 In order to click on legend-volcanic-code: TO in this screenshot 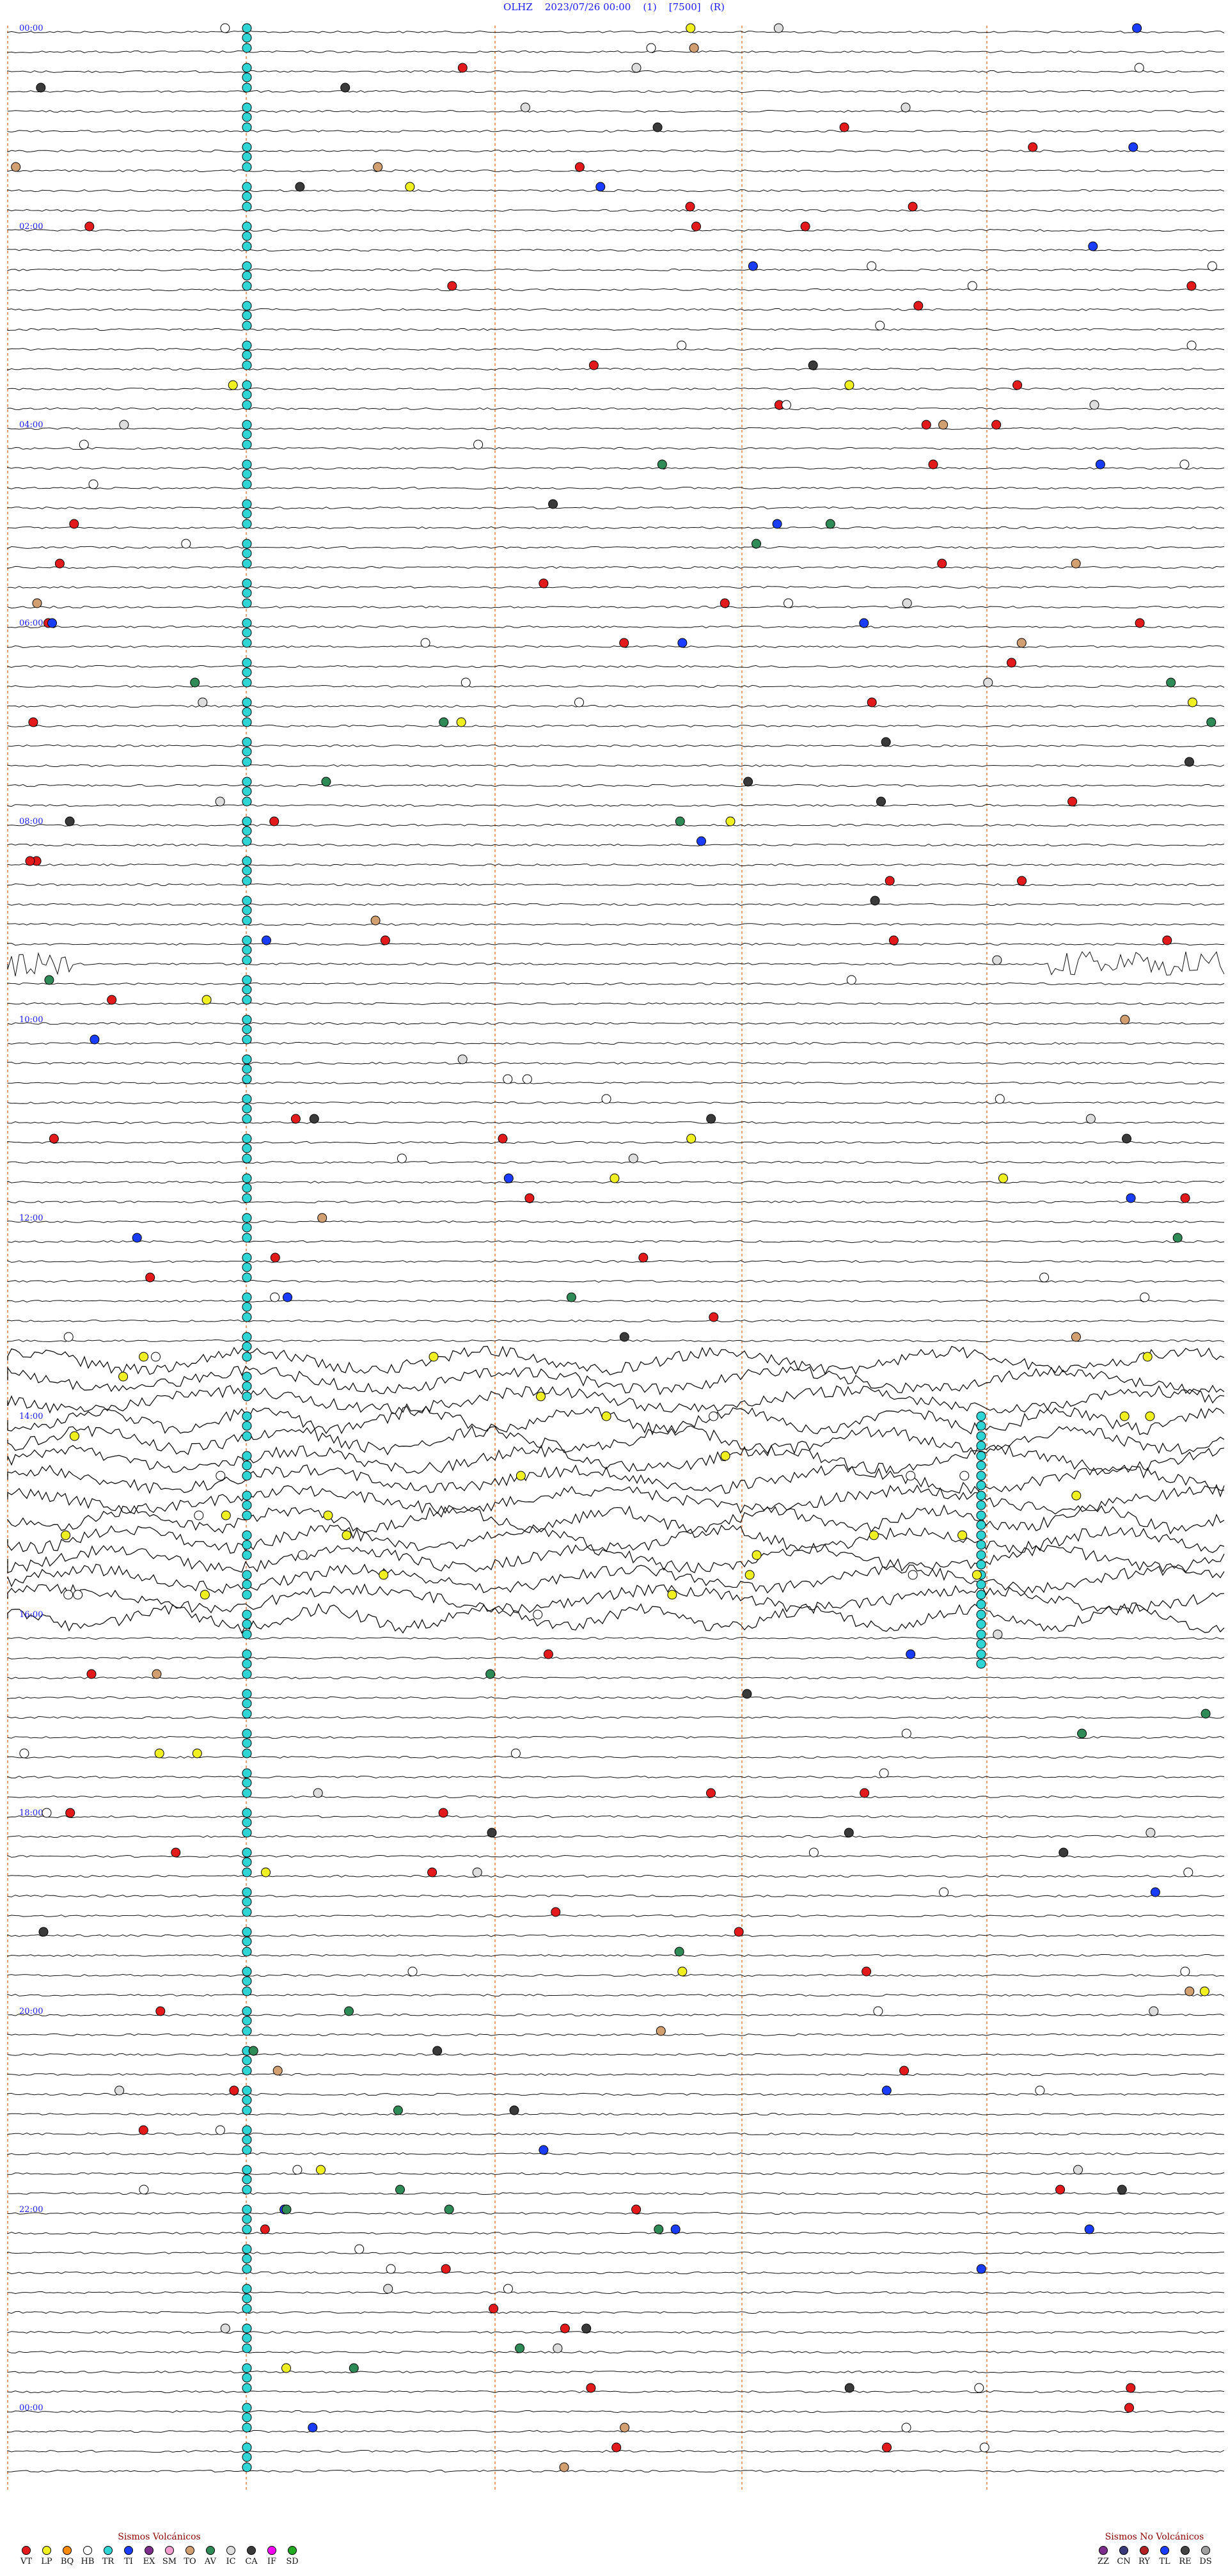, I will do `click(190, 2561)`.